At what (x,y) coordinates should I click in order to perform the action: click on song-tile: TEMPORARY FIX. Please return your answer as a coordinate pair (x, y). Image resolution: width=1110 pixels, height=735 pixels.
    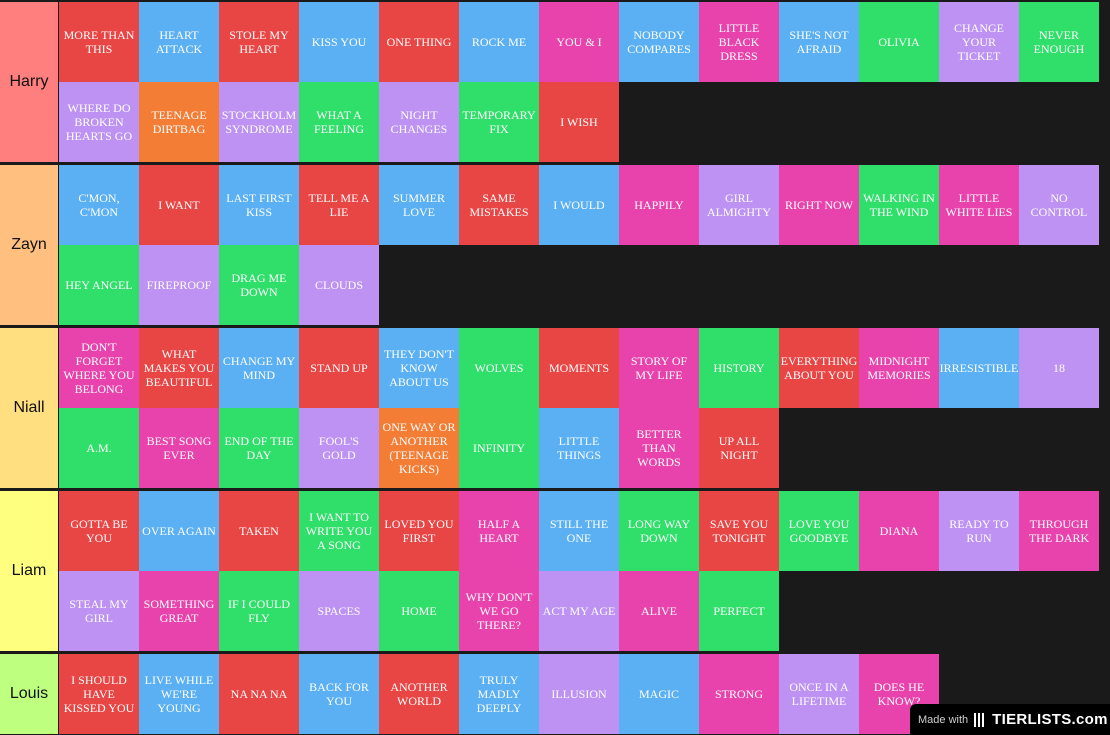
    Looking at the image, I should click on (499, 122).